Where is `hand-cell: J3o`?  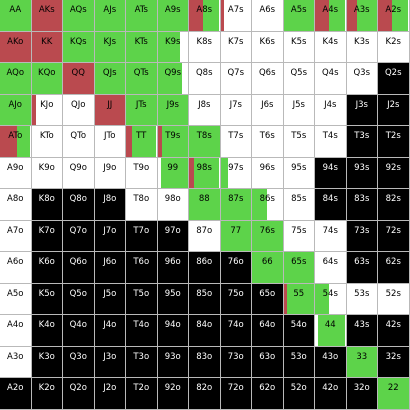
hand-cell: J3o is located at coordinates (110, 362).